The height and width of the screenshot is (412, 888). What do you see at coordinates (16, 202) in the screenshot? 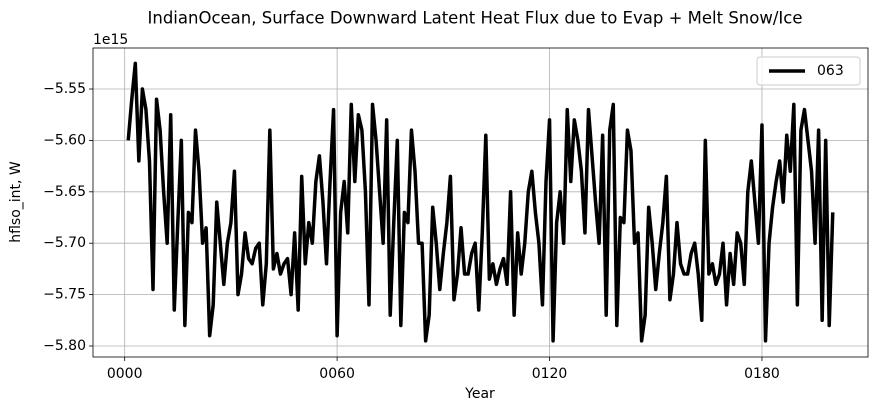
I see `y-axis-label: hflso_int, W` at bounding box center [16, 202].